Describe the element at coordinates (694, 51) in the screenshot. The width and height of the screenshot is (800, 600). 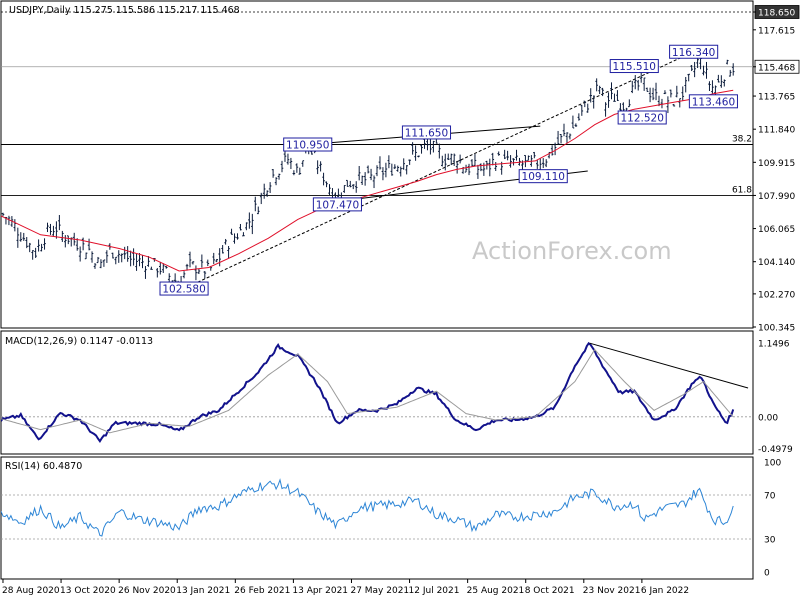
I see `price-annotation: 116.340` at that location.